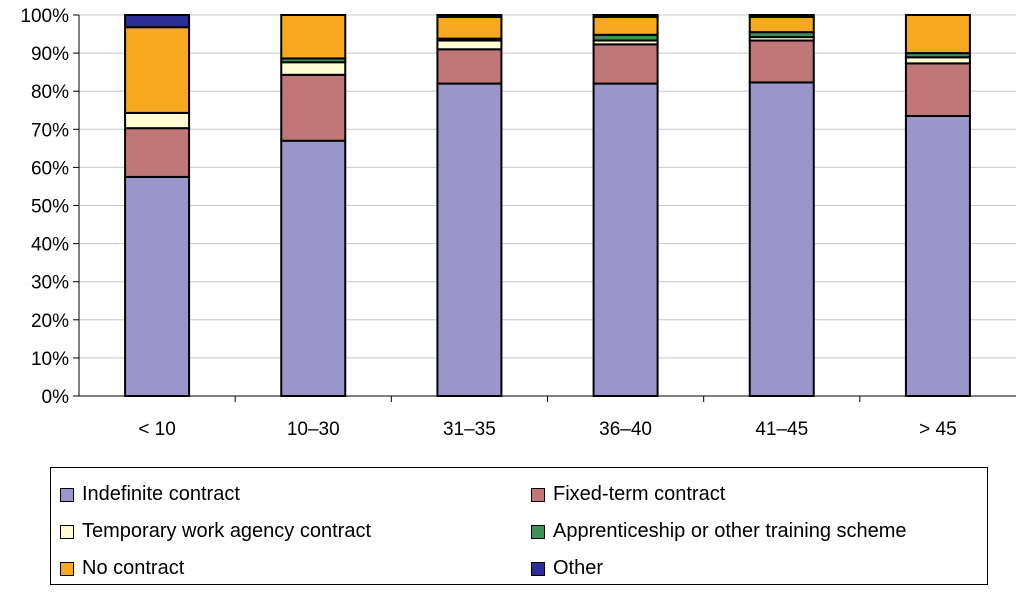  What do you see at coordinates (547, 429) in the screenshot?
I see `x-tick-labels: < 10 10–30 31–35 36–40 41–45 > 45` at bounding box center [547, 429].